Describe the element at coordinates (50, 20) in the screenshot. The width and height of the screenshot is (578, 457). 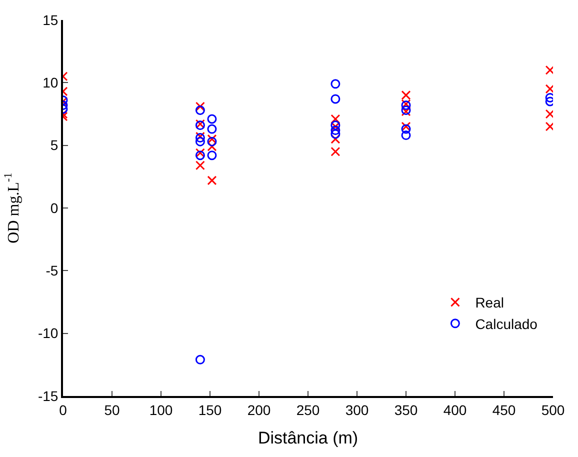
I see `y-tick-label: 15` at that location.